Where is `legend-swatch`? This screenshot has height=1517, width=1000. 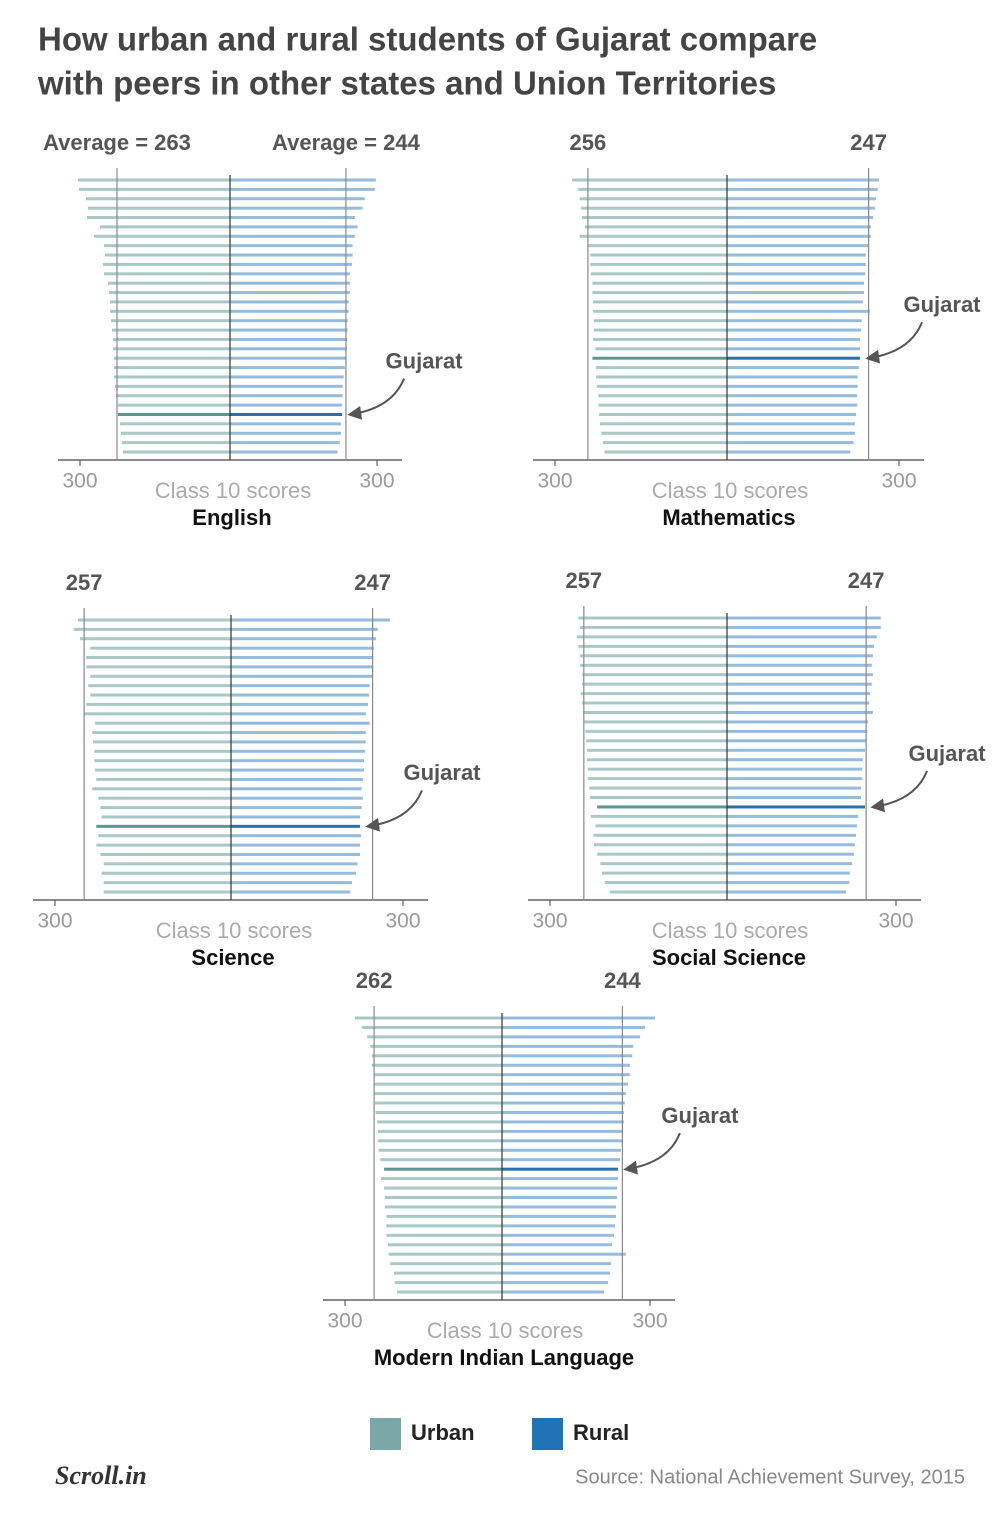 legend-swatch is located at coordinates (547, 1434).